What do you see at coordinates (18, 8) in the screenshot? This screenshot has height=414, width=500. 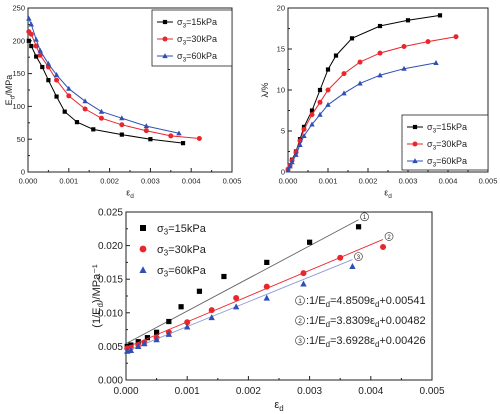 I see `y-tick-label-5: 250` at bounding box center [18, 8].